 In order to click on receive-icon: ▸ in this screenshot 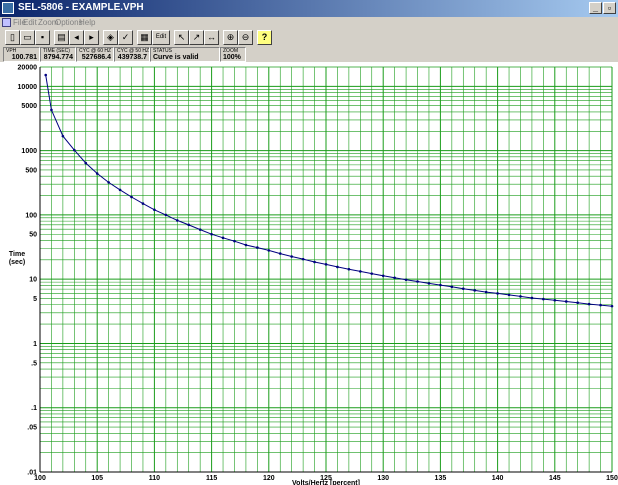, I will do `click(91, 37)`.